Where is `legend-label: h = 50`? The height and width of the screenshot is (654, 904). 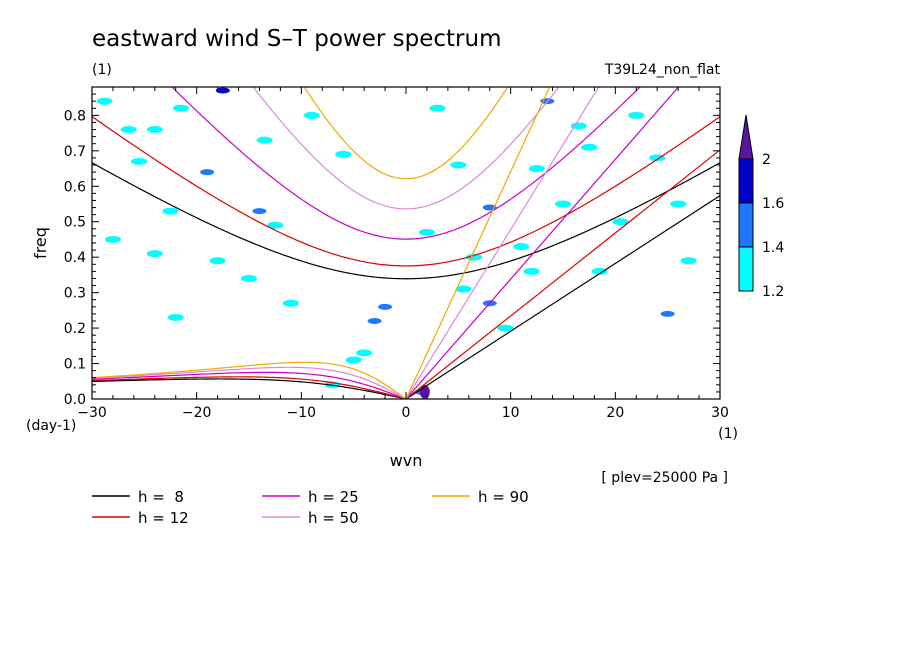 legend-label: h = 50 is located at coordinates (333, 518).